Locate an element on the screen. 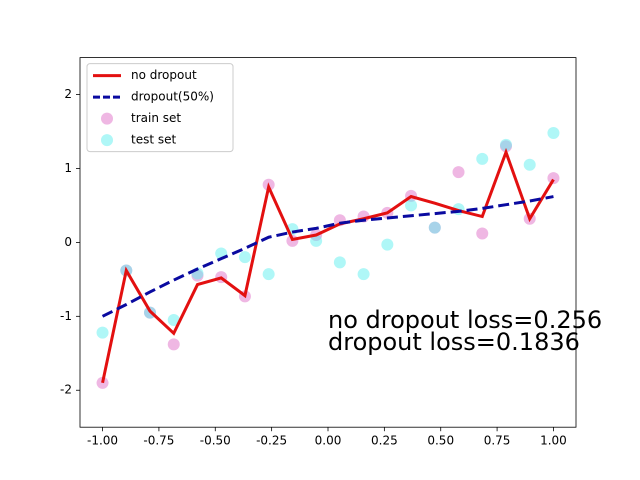 This screenshot has height=480, width=640. x-tick-label: -0.75 is located at coordinates (158, 441).